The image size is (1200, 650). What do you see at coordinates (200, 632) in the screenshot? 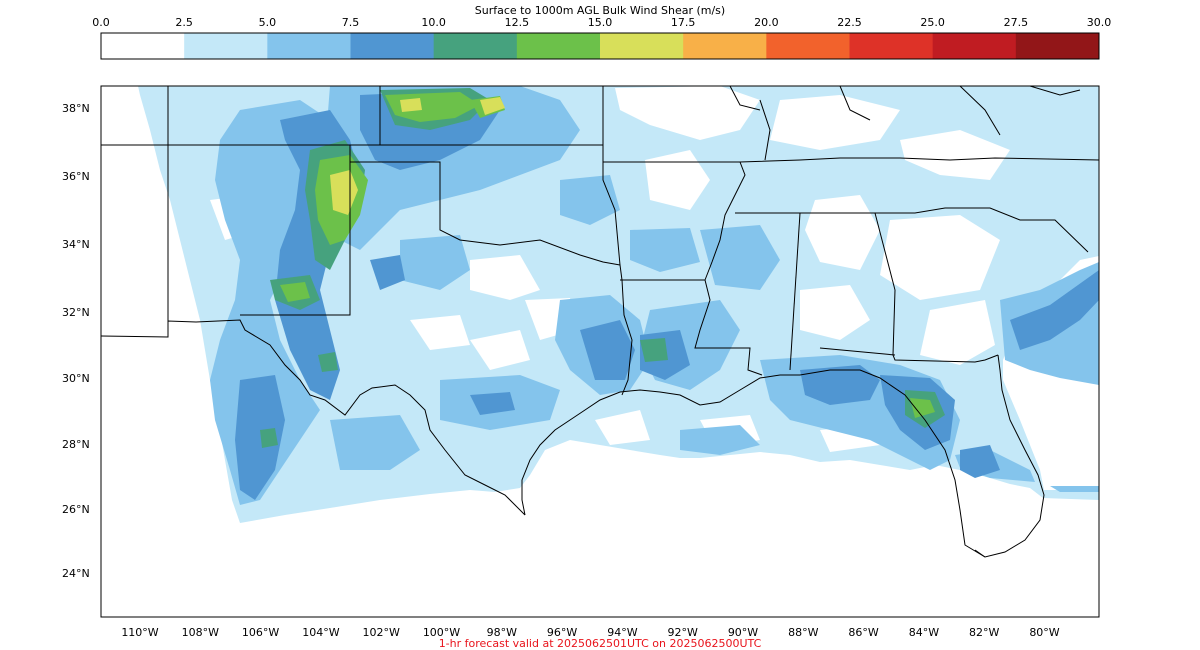
I see `longitude-label: 108°W` at bounding box center [200, 632].